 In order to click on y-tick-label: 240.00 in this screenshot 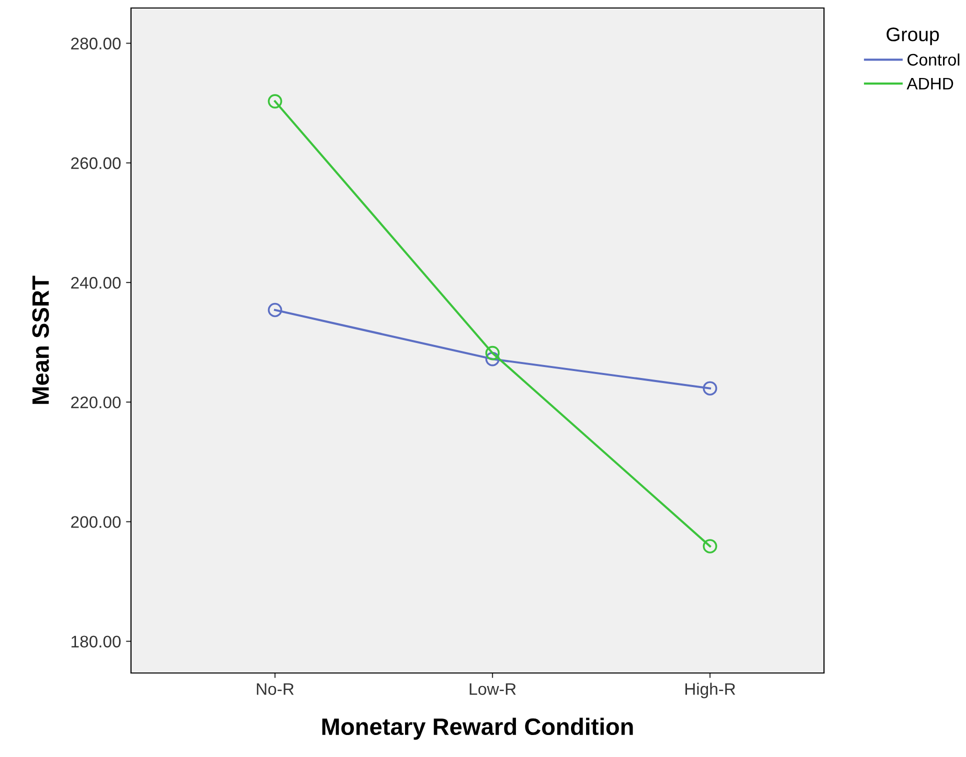, I will do `click(96, 282)`.